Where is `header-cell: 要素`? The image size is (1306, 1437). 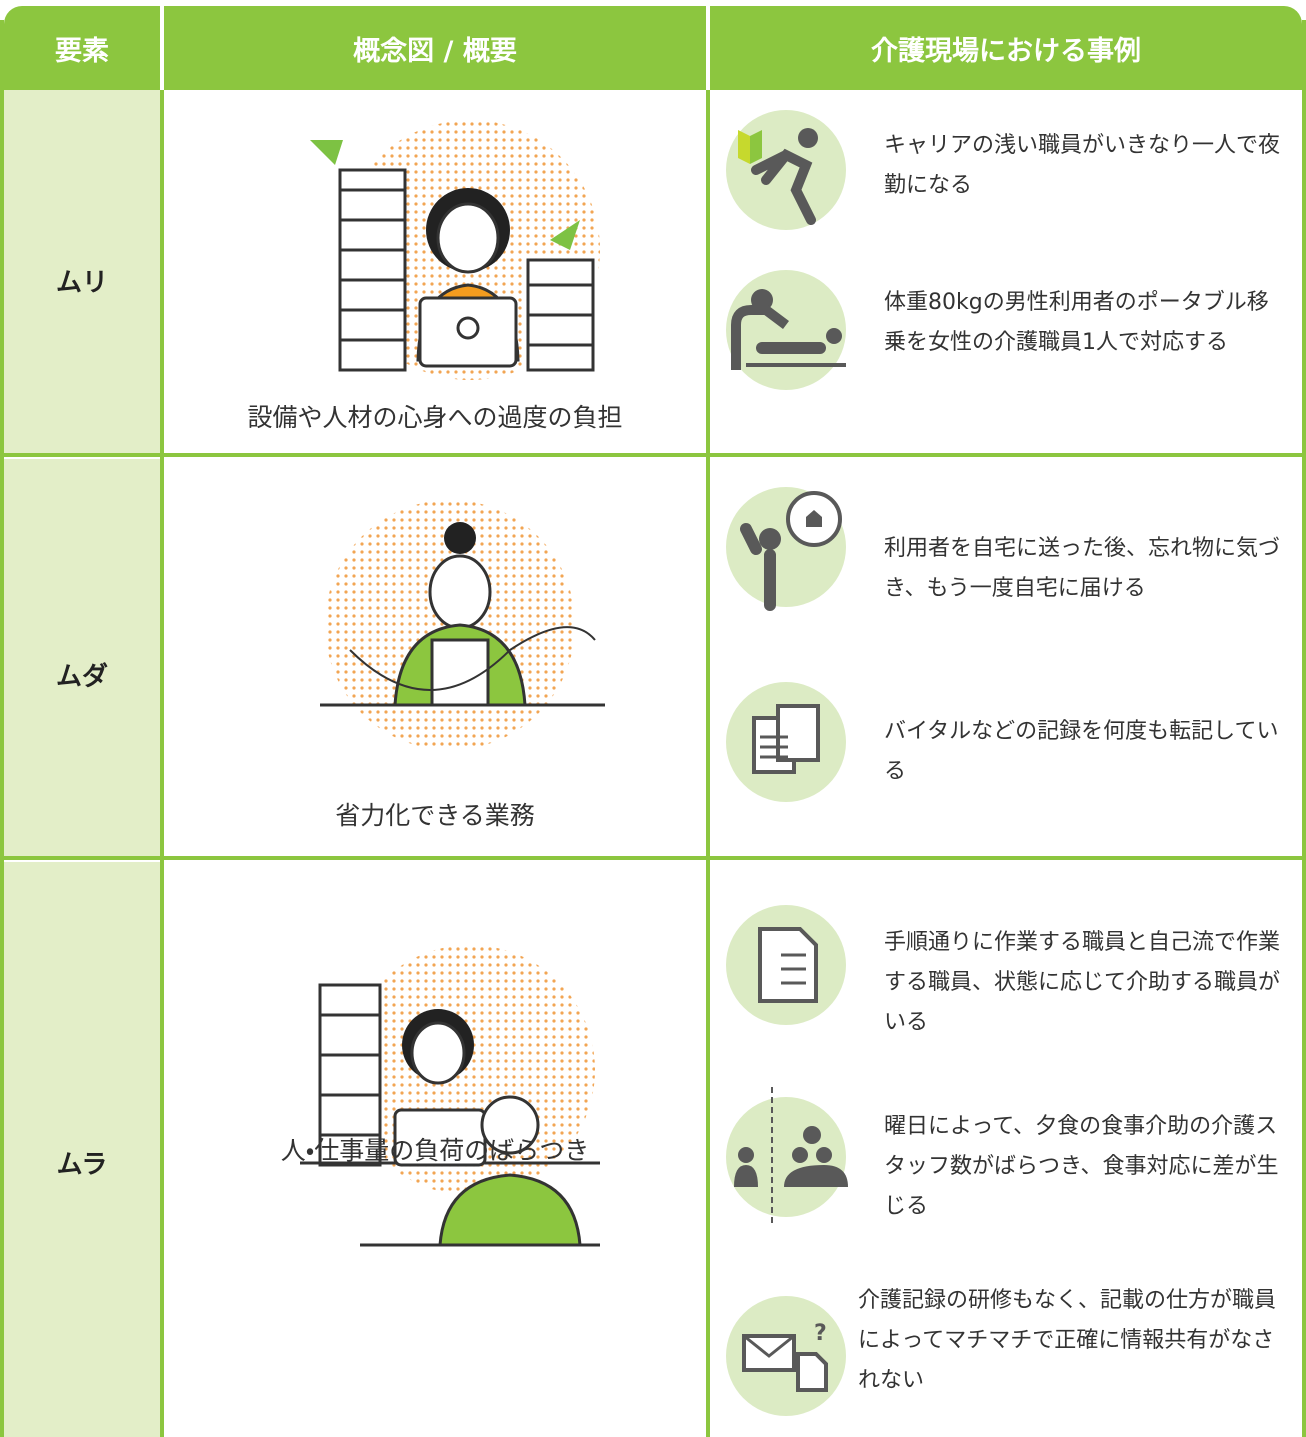 header-cell: 要素 is located at coordinates (82, 48).